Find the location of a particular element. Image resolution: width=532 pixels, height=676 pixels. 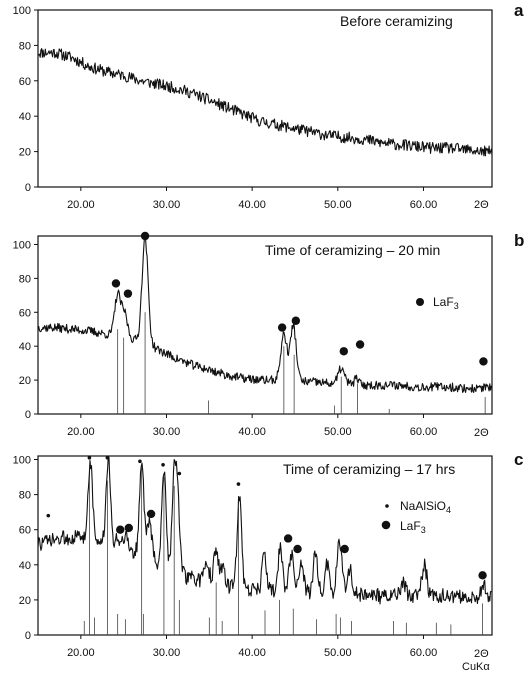

x-tick-label-b: 50.00 is located at coordinates (338, 432).